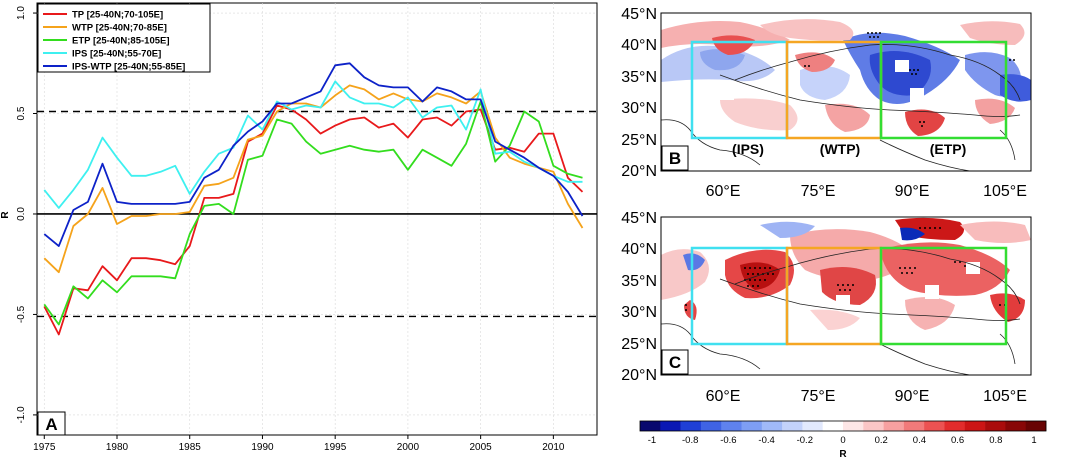  What do you see at coordinates (21, 314) in the screenshot?
I see `y-tick-label: -0.5` at bounding box center [21, 314].